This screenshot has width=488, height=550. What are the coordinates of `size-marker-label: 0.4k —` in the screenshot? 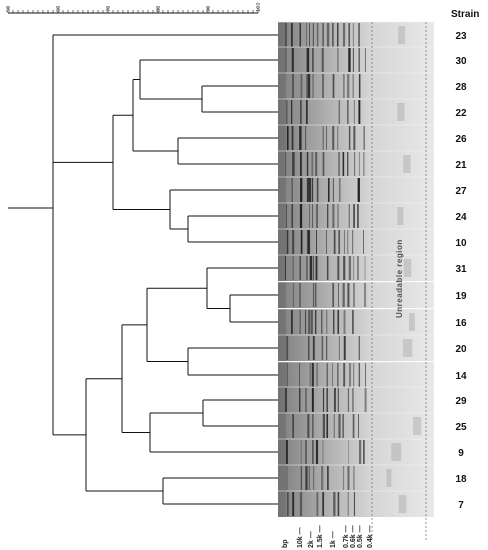 It's located at (370, 536).